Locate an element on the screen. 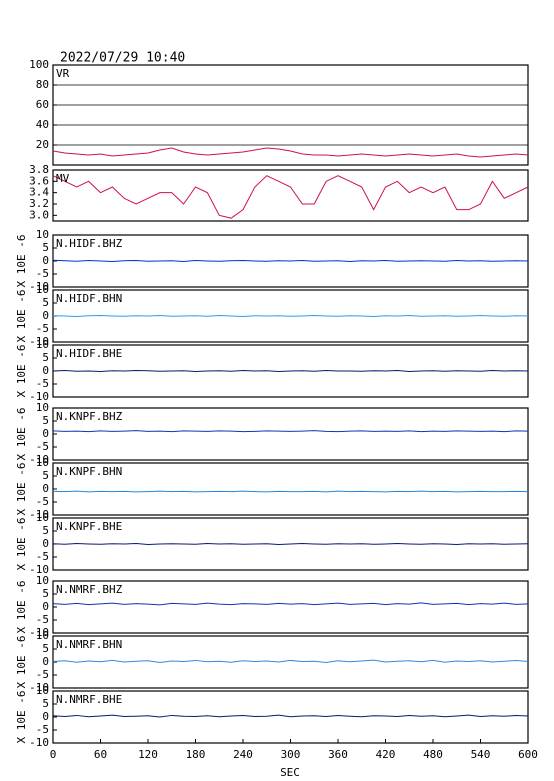  x-tick-label: 120 is located at coordinates (148, 754).